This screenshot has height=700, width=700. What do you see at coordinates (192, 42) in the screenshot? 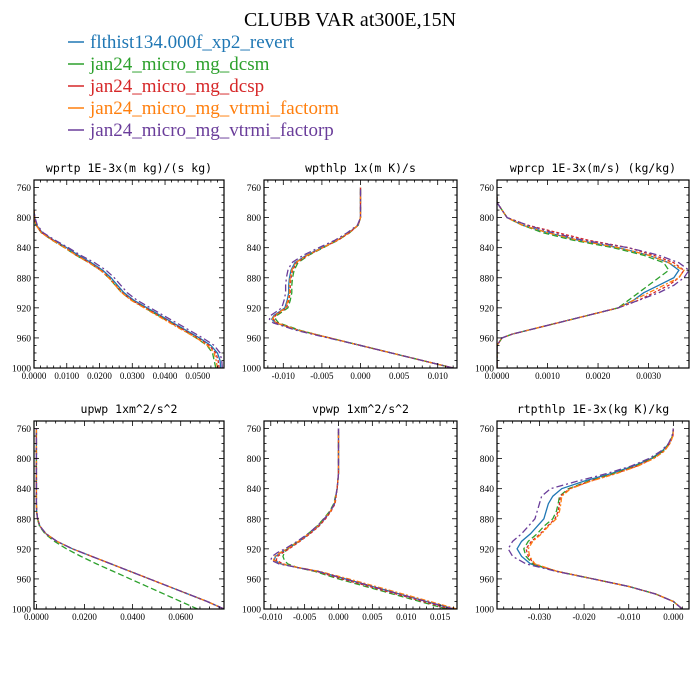
I see `legend-label-0: flthist134.000f_xp2_revert` at bounding box center [192, 42].